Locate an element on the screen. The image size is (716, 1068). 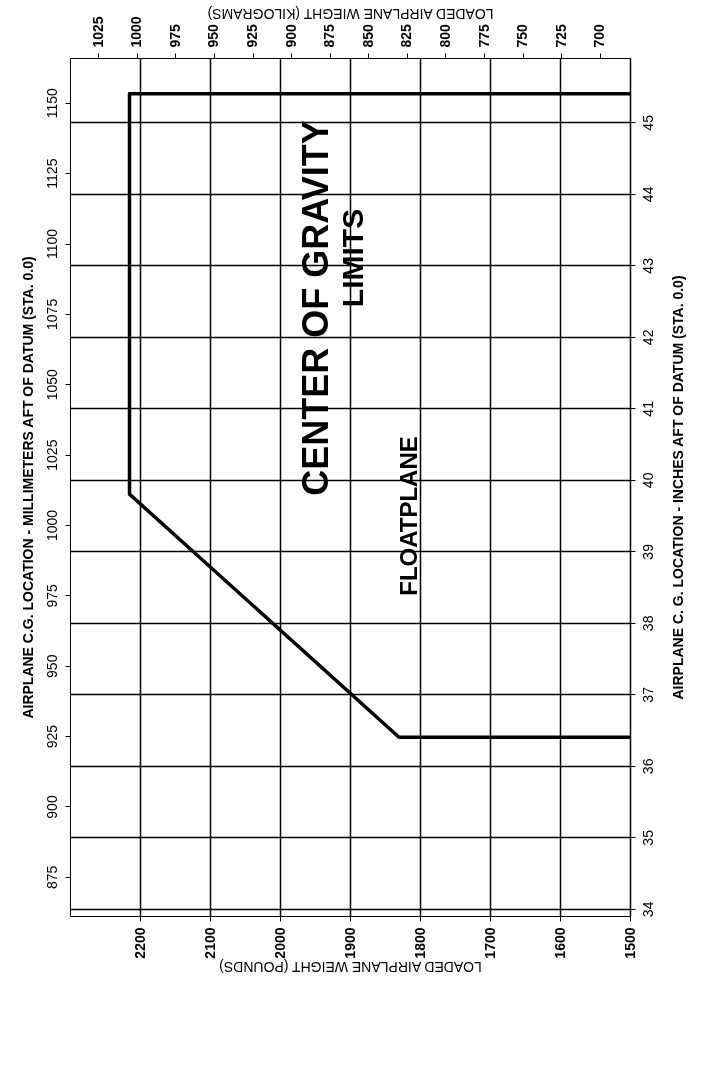
y2-axis-title: AIRPLANE C.G. LOCATION - MILLIMETERS AFT OF DATUM (STA. 0.0) is located at coordinates (27, 487).